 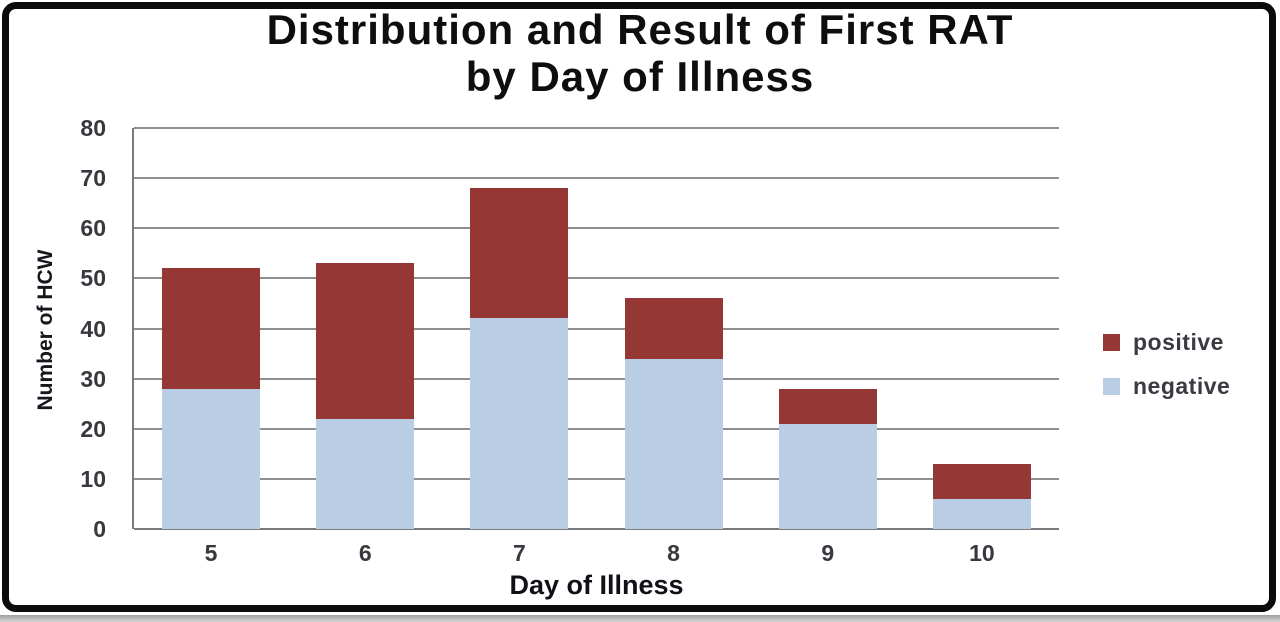 What do you see at coordinates (596, 478) in the screenshot?
I see `gridline-y10` at bounding box center [596, 478].